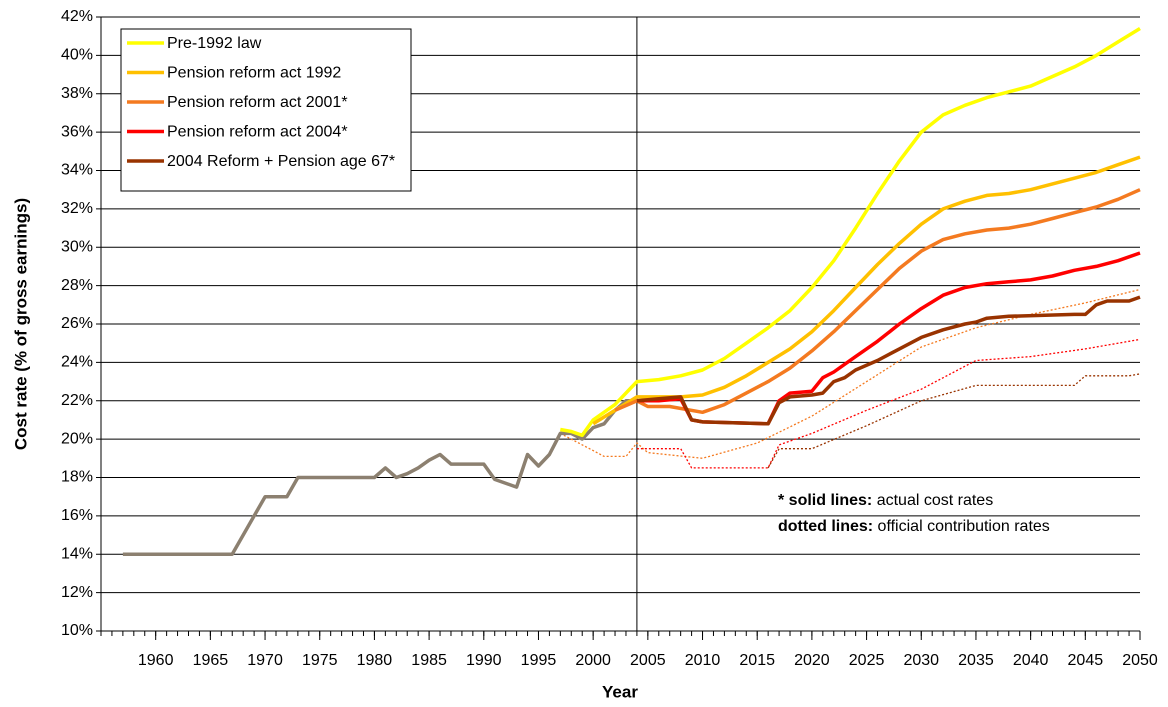 This screenshot has width=1168, height=707. Describe the element at coordinates (77, 592) in the screenshot. I see `y-tick-label: 12%` at that location.